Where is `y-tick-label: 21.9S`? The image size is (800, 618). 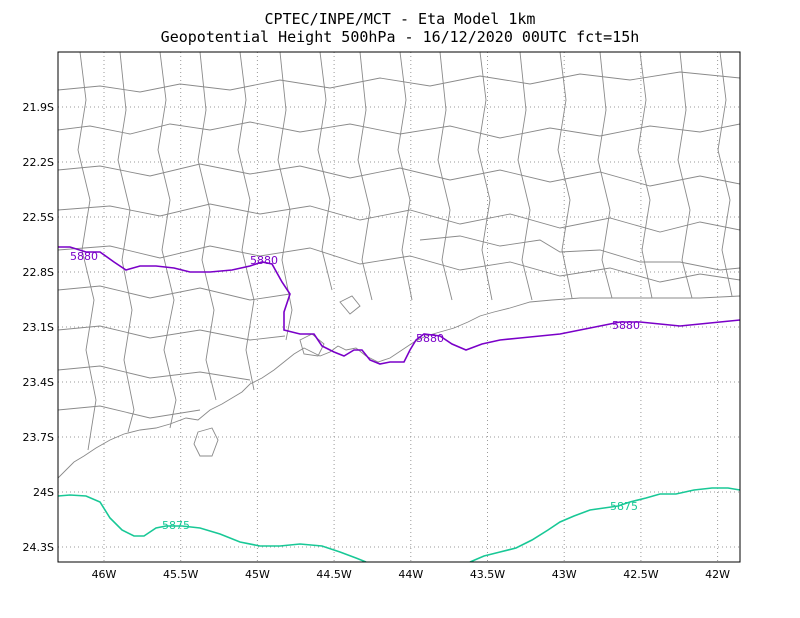
y-tick-label: 21.9S is located at coordinates (38, 107).